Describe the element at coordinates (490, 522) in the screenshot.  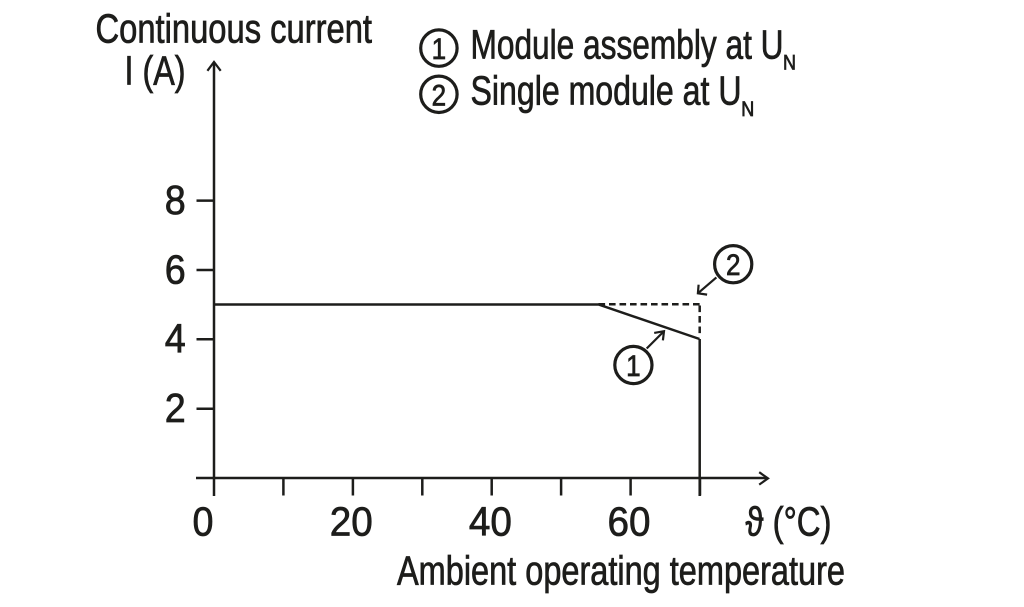
I see `svg-text: 40` at that location.